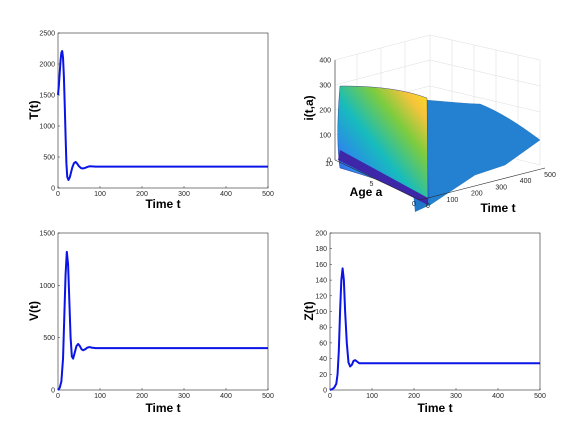  Describe the element at coordinates (47, 65) in the screenshot. I see `ytick-label: 2000` at that location.